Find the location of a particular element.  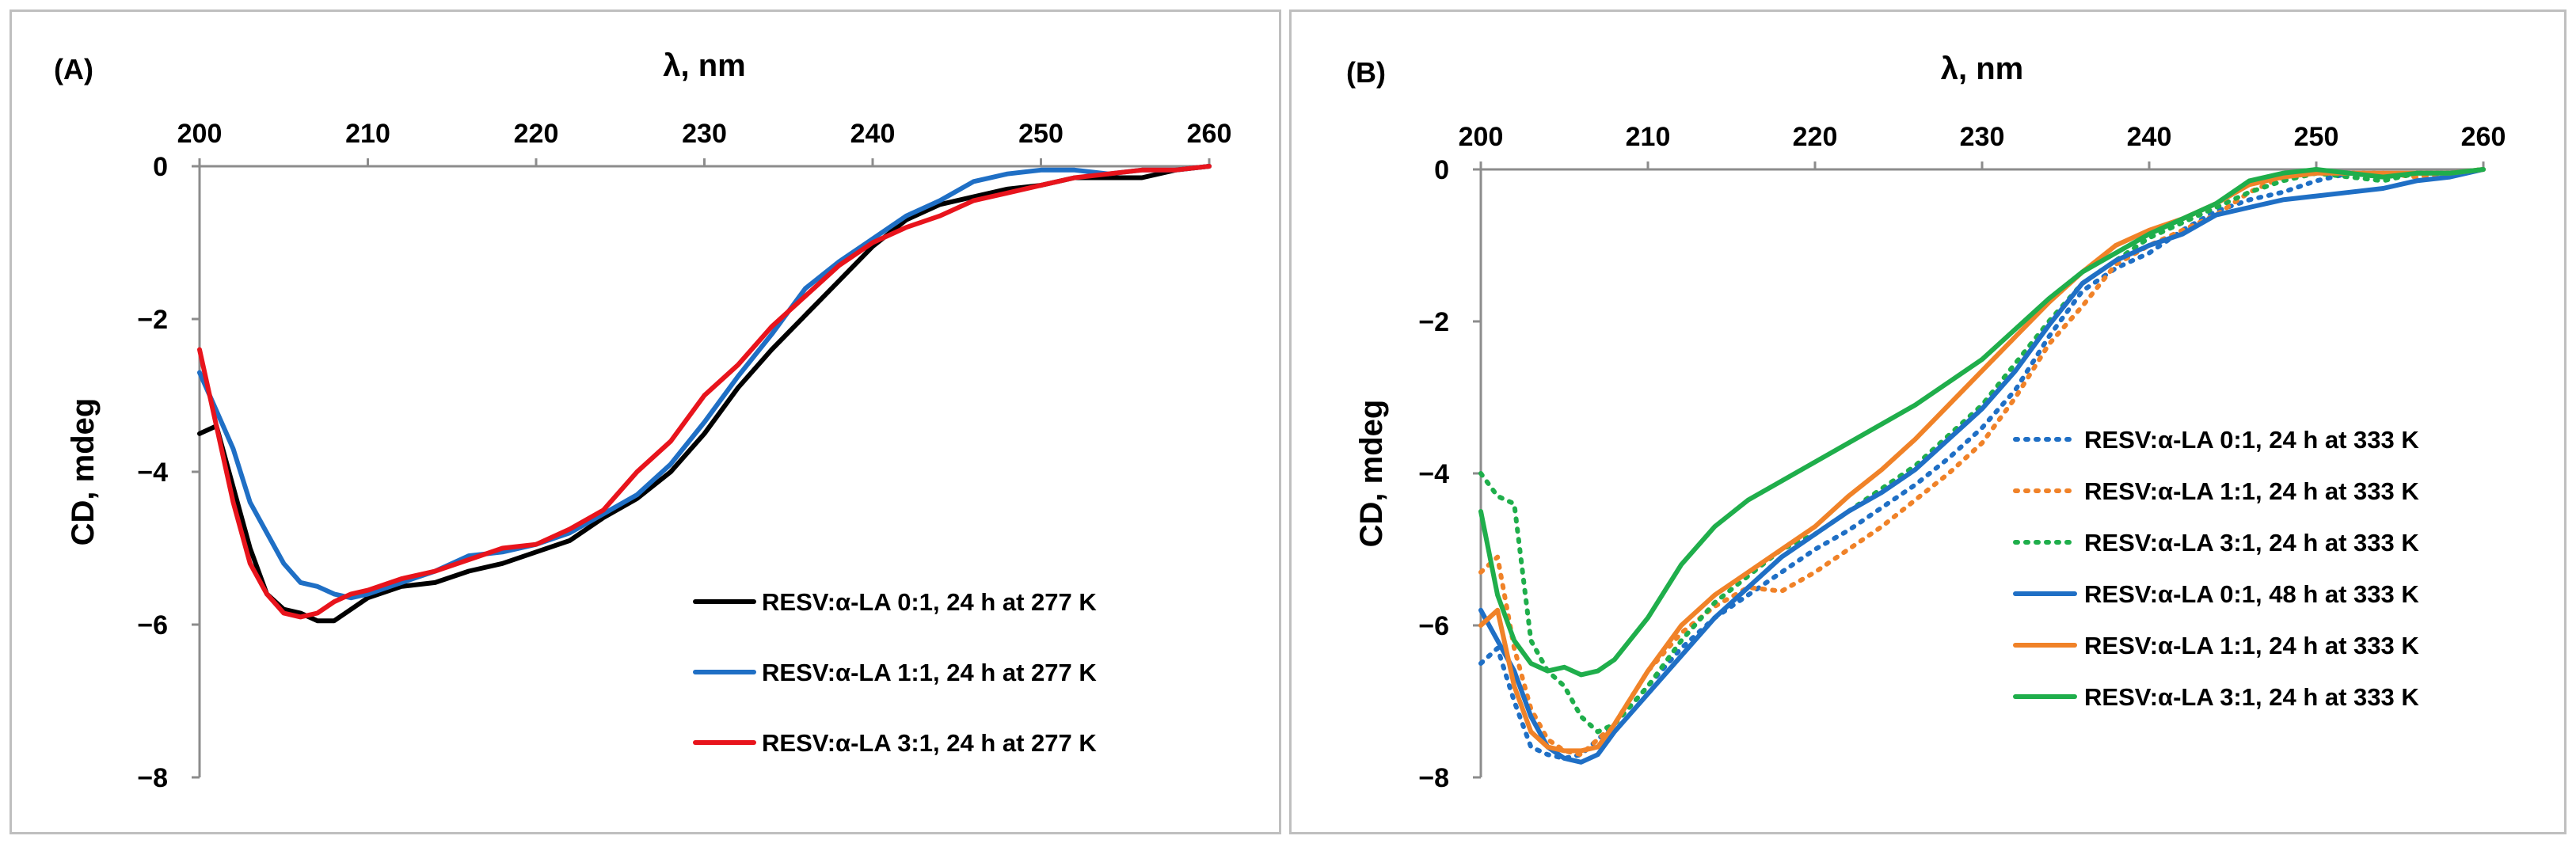

legend-label: RESV:α-LA 0:1, 48 h at 333 K is located at coordinates (2251, 594).